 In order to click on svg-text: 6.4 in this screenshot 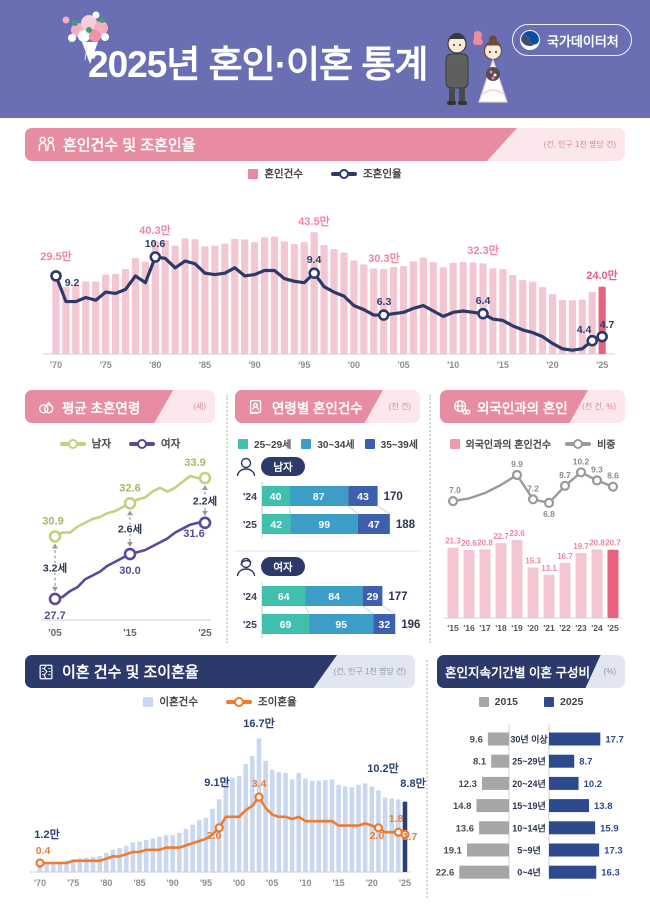, I will do `click(483, 301)`.